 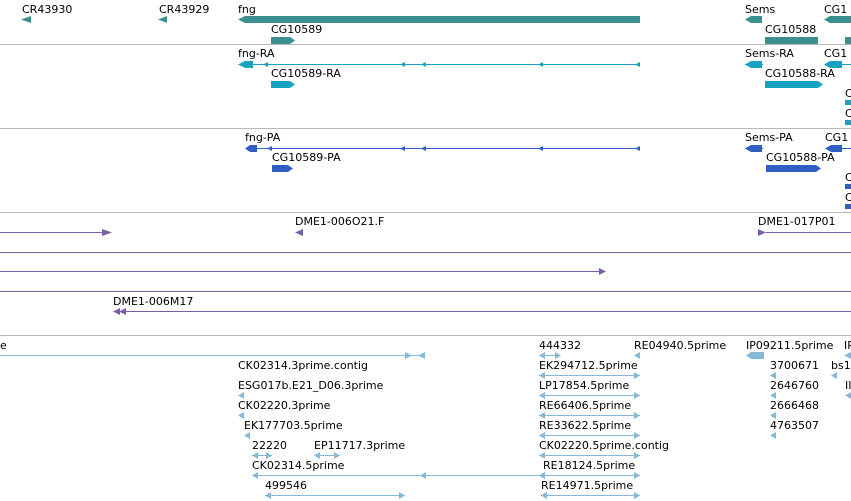 I want to click on gene-label-cr43929: CR43929, so click(x=184, y=9).